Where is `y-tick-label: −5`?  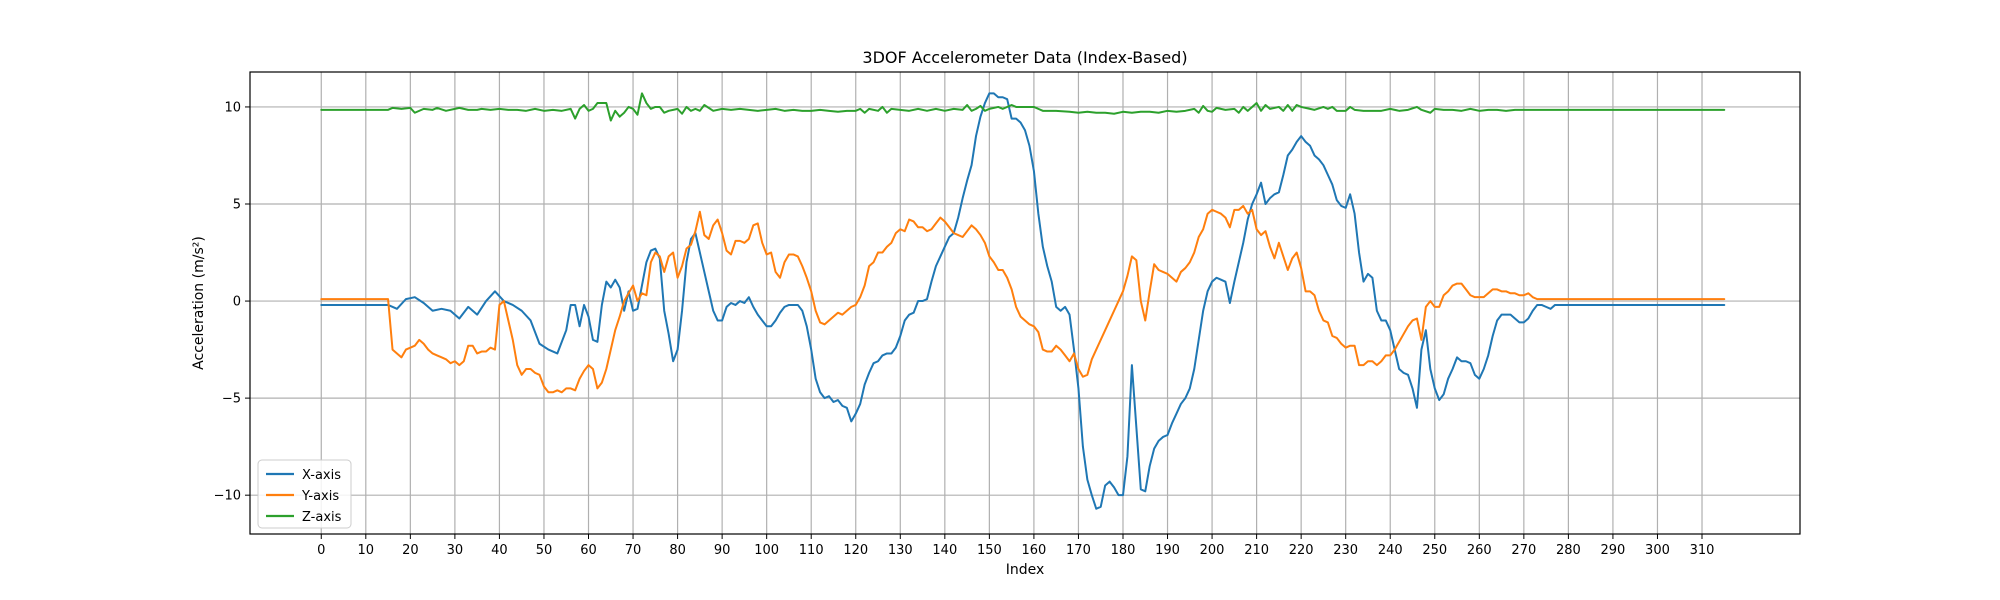
y-tick-label: −5 is located at coordinates (231, 399).